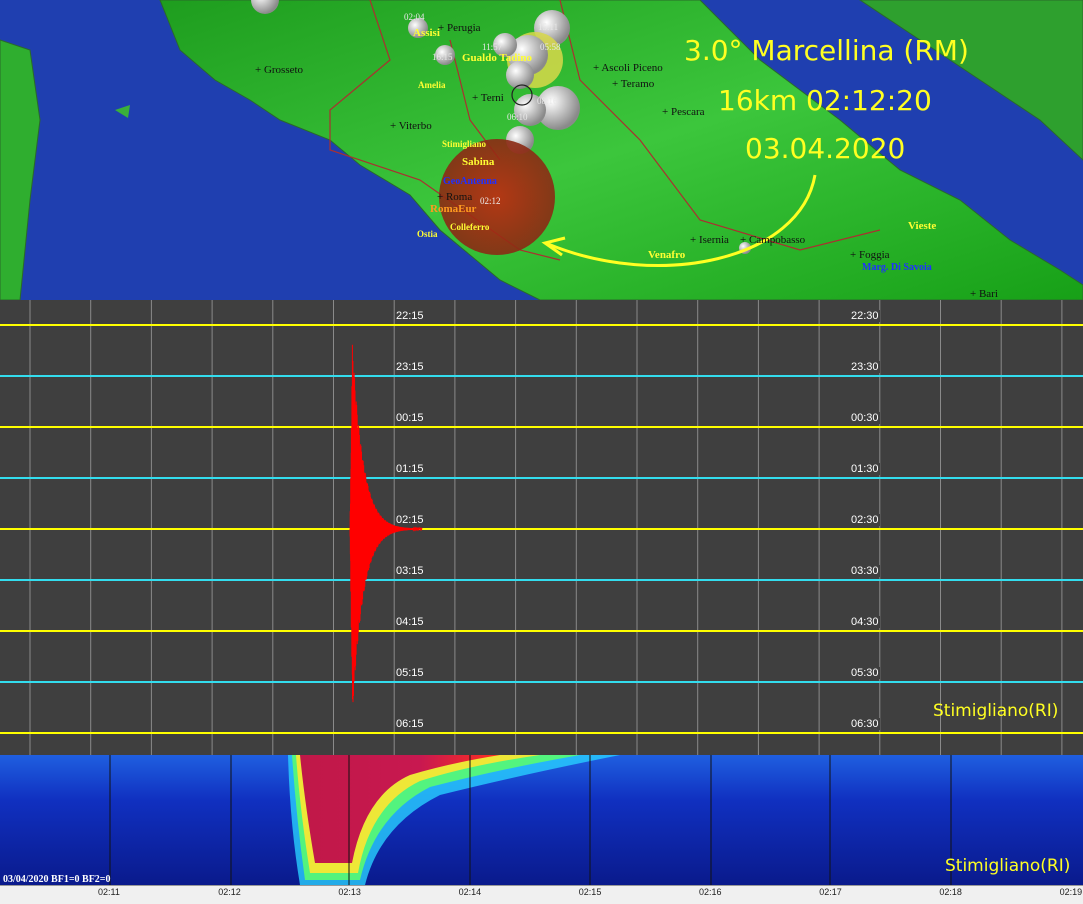  I want to click on time-axis-tick: 02:15, so click(590, 892).